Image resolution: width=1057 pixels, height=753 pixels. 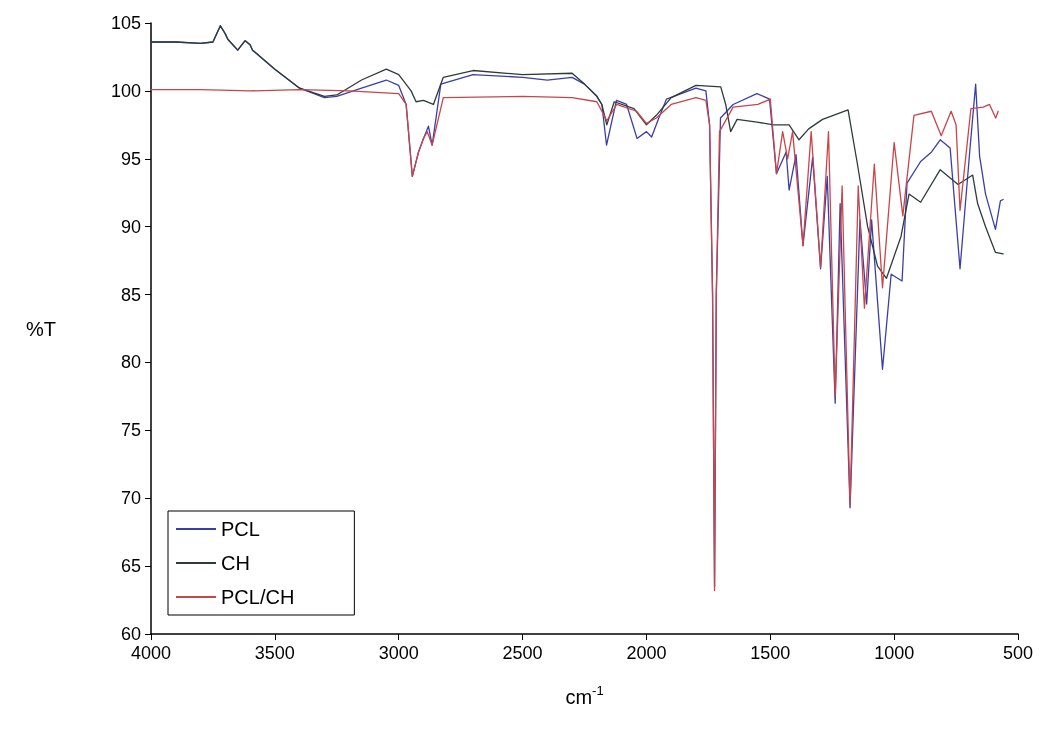 I want to click on x-tick-label: 1500, so click(x=770, y=653).